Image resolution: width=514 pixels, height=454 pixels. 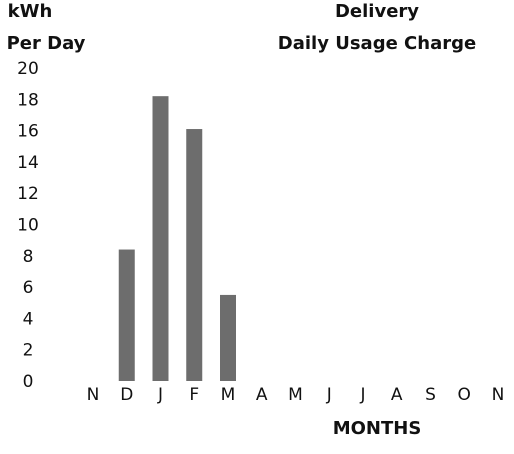 I want to click on y-tick-label: 6, so click(x=28, y=288).